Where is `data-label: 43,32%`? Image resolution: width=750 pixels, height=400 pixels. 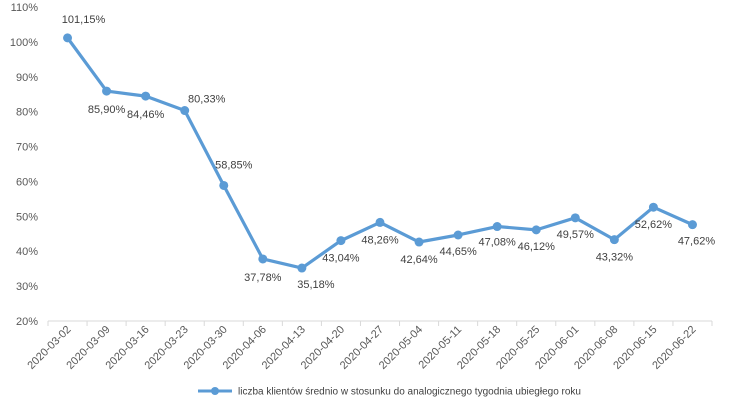
data-label: 43,32% is located at coordinates (615, 258).